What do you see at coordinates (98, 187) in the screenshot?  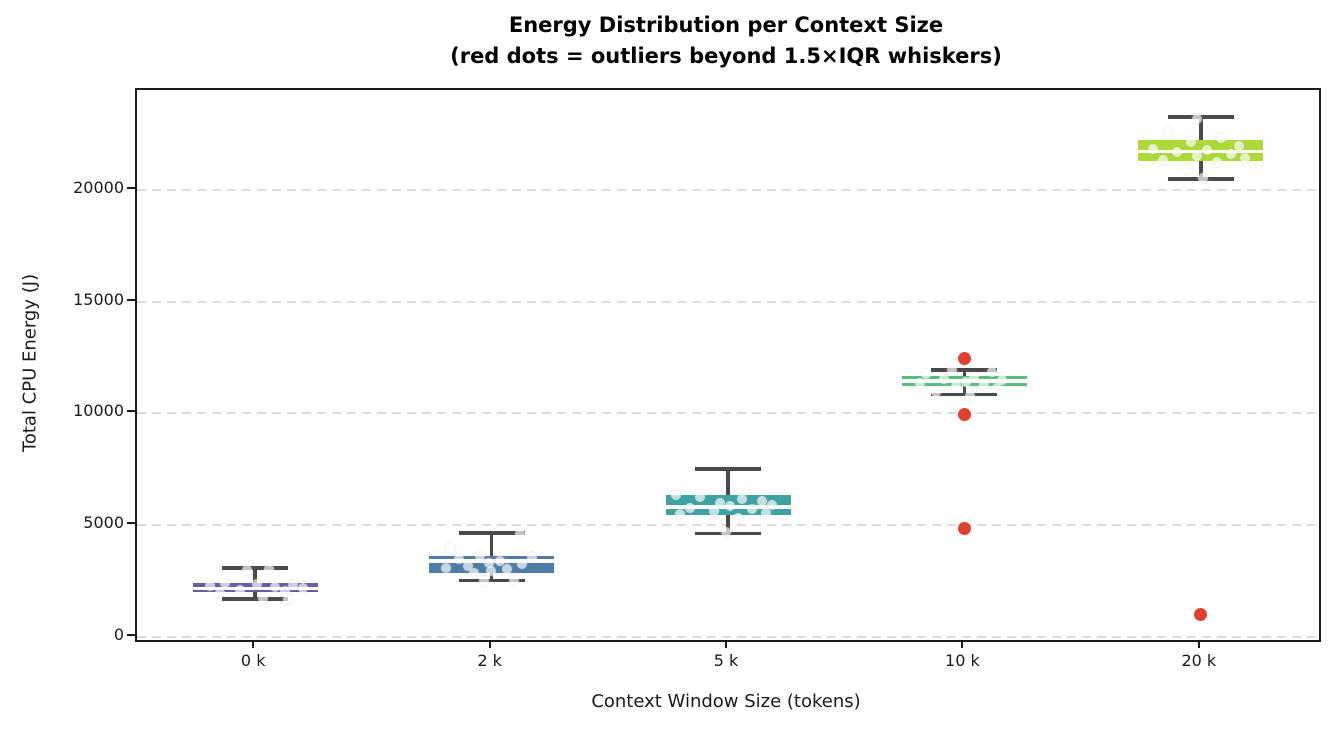 I see `y-tick-label-20000: 20000` at bounding box center [98, 187].